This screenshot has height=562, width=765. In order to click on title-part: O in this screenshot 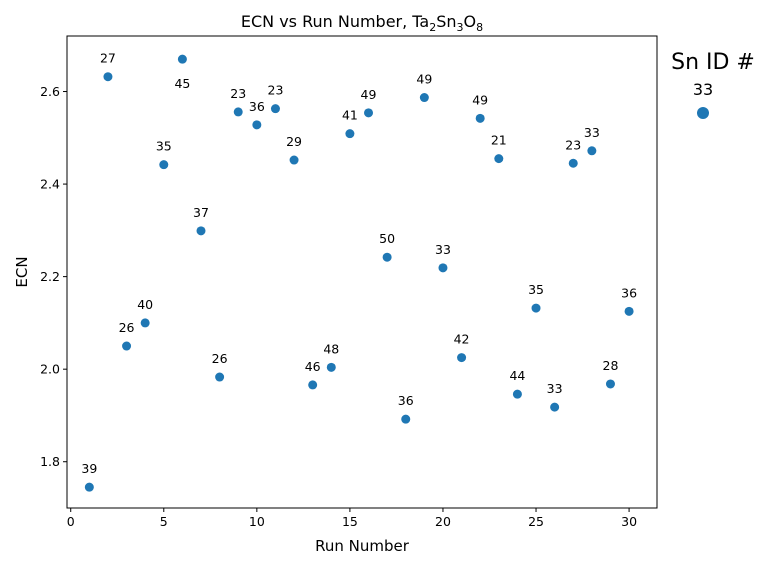, I will do `click(470, 21)`.